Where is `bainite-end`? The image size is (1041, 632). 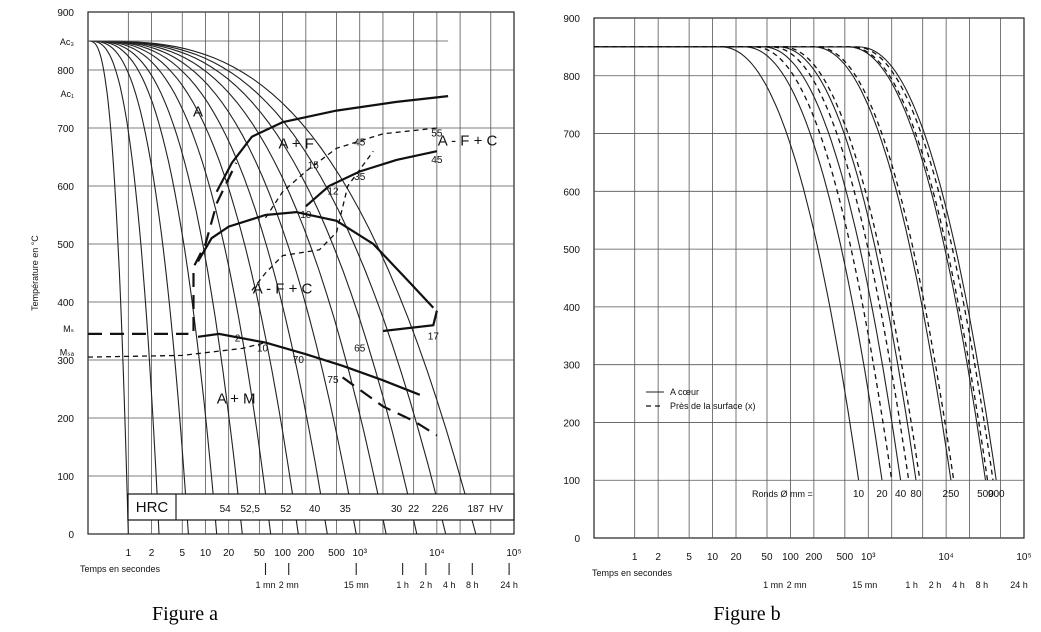
bainite-end is located at coordinates (410, 321).